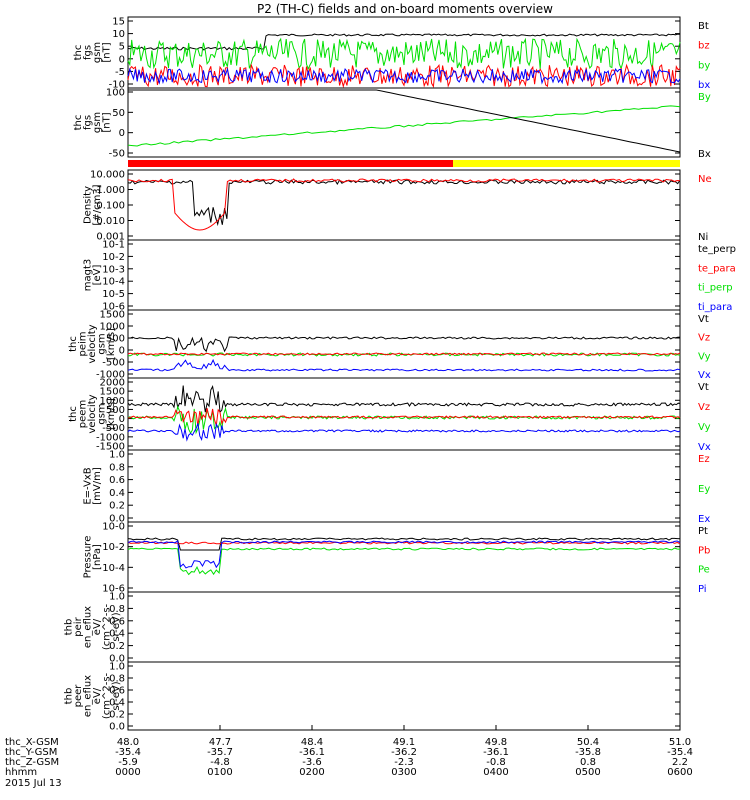  What do you see at coordinates (113, 428) in the screenshot?
I see `y-tick-label: -500` at bounding box center [113, 428].